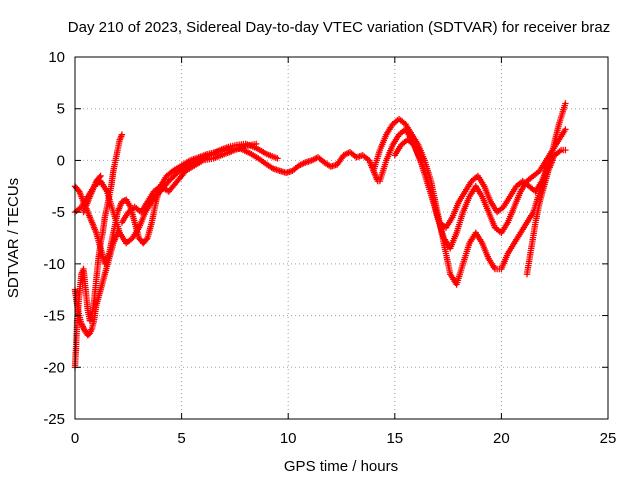 This screenshot has width=640, height=480. What do you see at coordinates (394, 438) in the screenshot?
I see `x-tick-label: 15` at bounding box center [394, 438].